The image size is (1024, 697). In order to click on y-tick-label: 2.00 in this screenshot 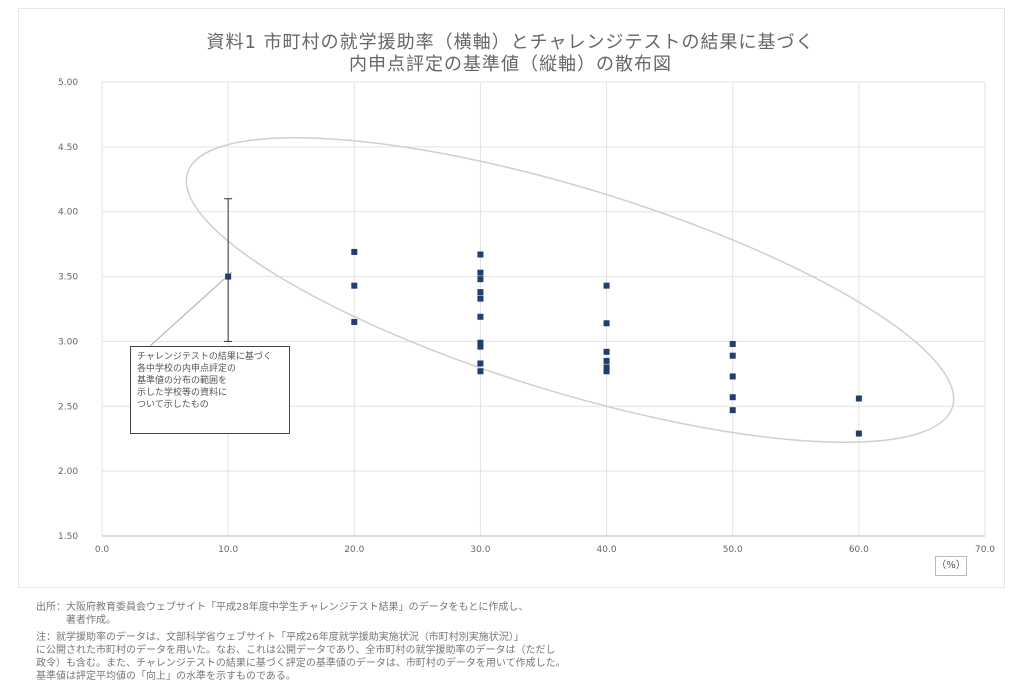, I will do `click(68, 472)`.